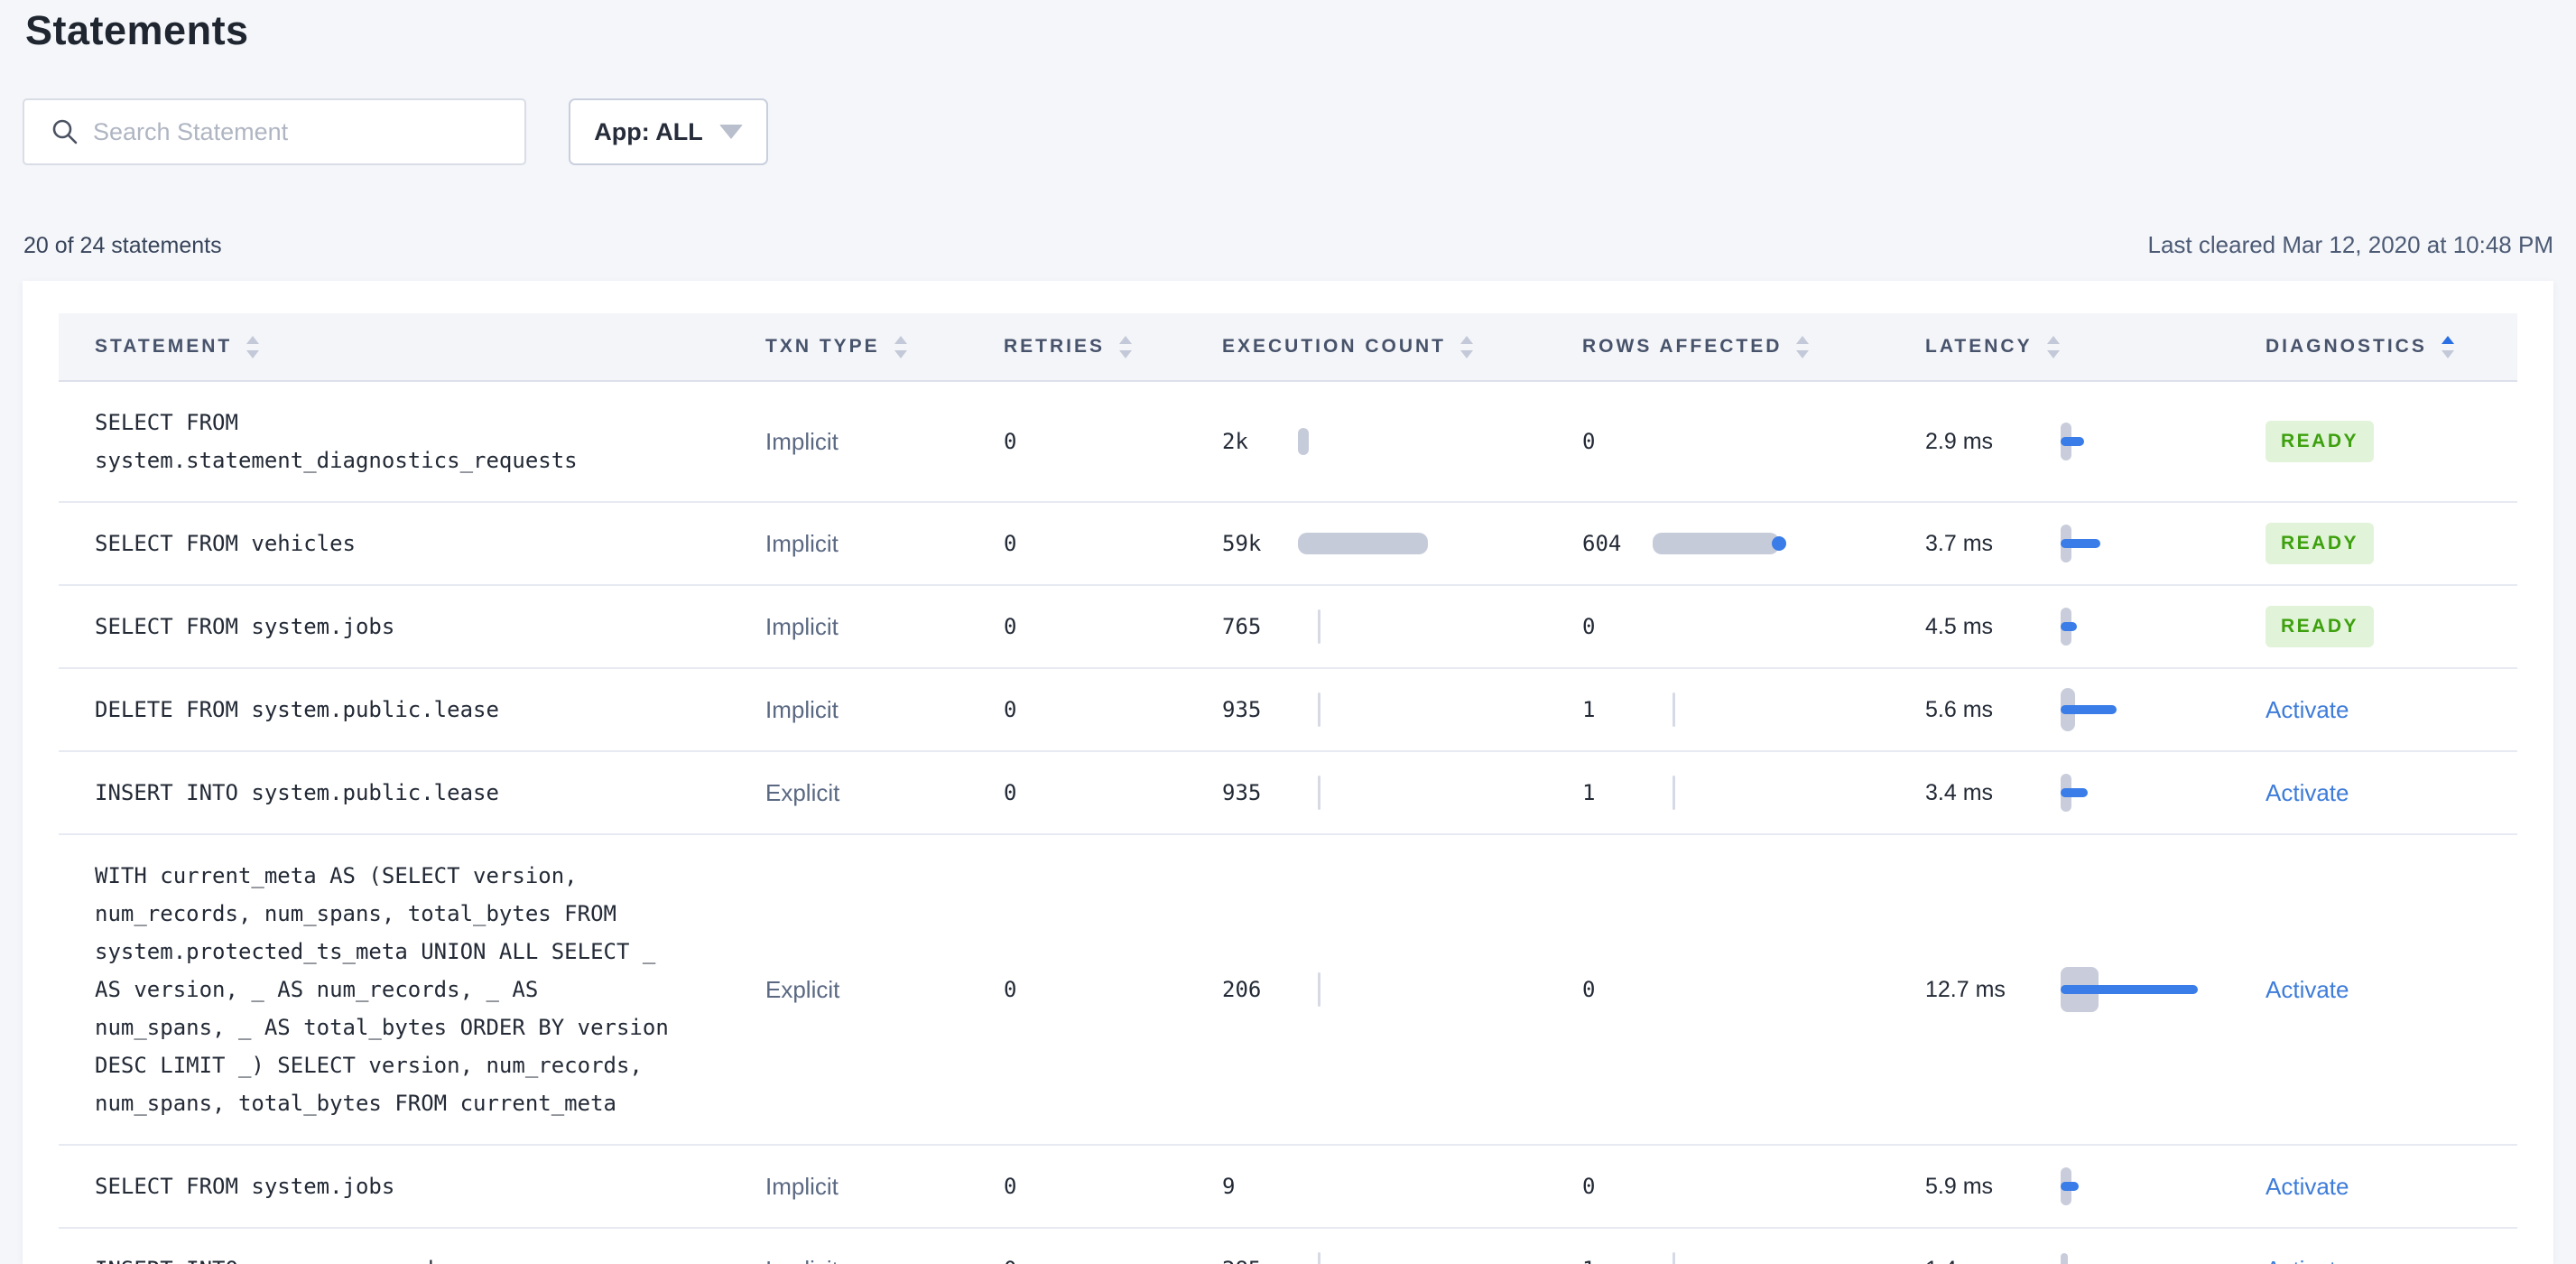 Image resolution: width=2576 pixels, height=1264 pixels. What do you see at coordinates (1242, 626) in the screenshot?
I see `execution-count-value: 765` at bounding box center [1242, 626].